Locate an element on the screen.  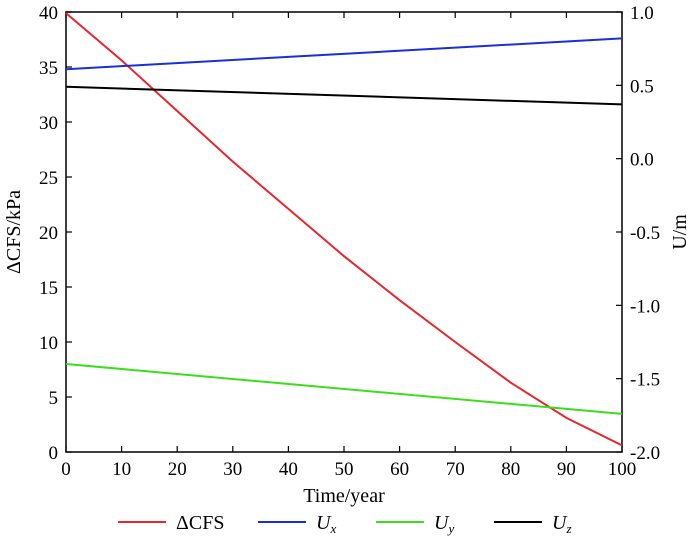
y-axis-left-label: ΔCFS/kPa is located at coordinates (14, 232).